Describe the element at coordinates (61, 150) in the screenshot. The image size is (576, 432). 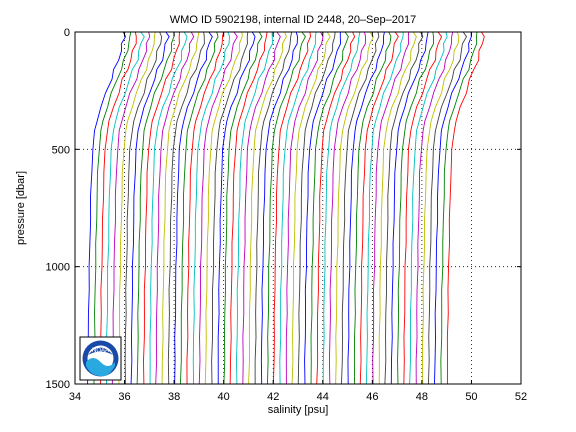
I see `y-tick-label: 500` at that location.